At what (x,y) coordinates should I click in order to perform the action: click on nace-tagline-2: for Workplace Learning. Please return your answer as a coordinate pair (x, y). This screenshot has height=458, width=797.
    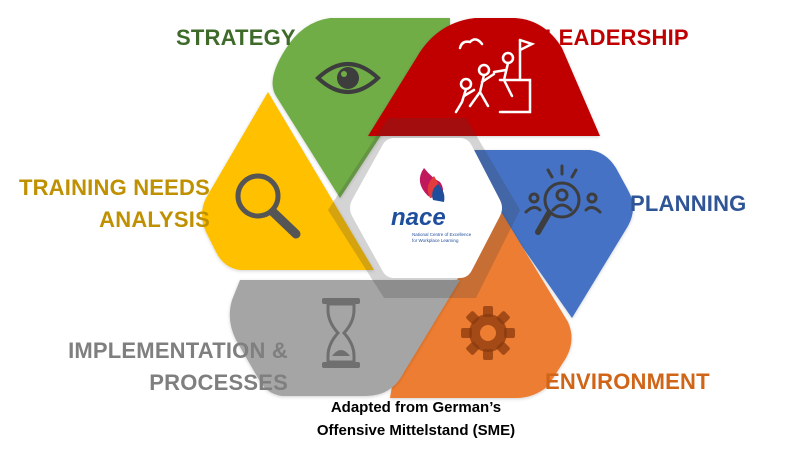
    Looking at the image, I should click on (435, 240).